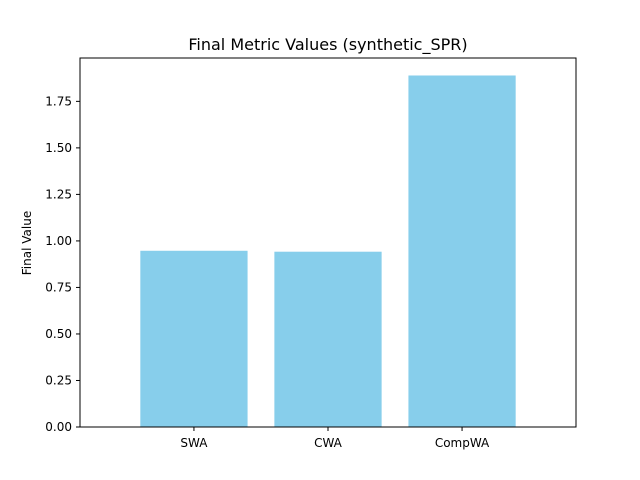 The image size is (640, 480). I want to click on y-tick-label: 1.25, so click(58, 194).